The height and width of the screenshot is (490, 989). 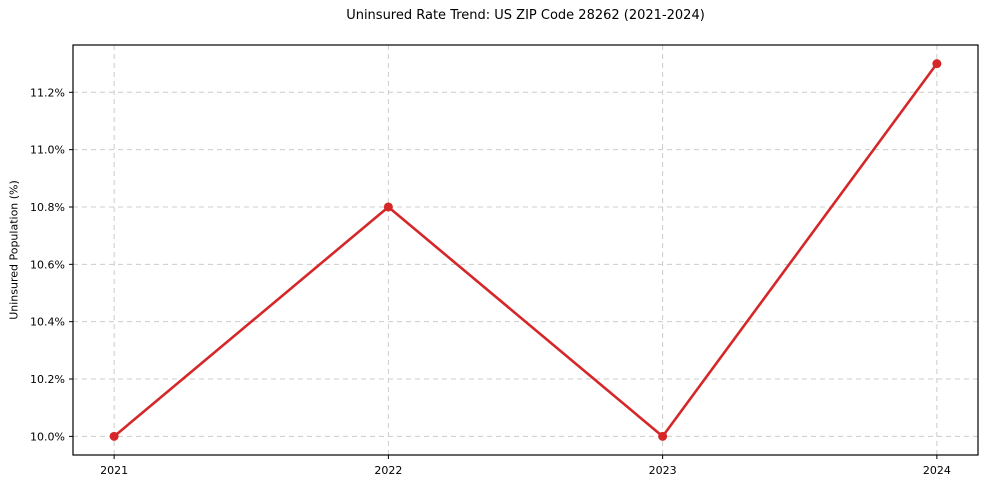 I want to click on x-tick-label: 2022, so click(x=388, y=470).